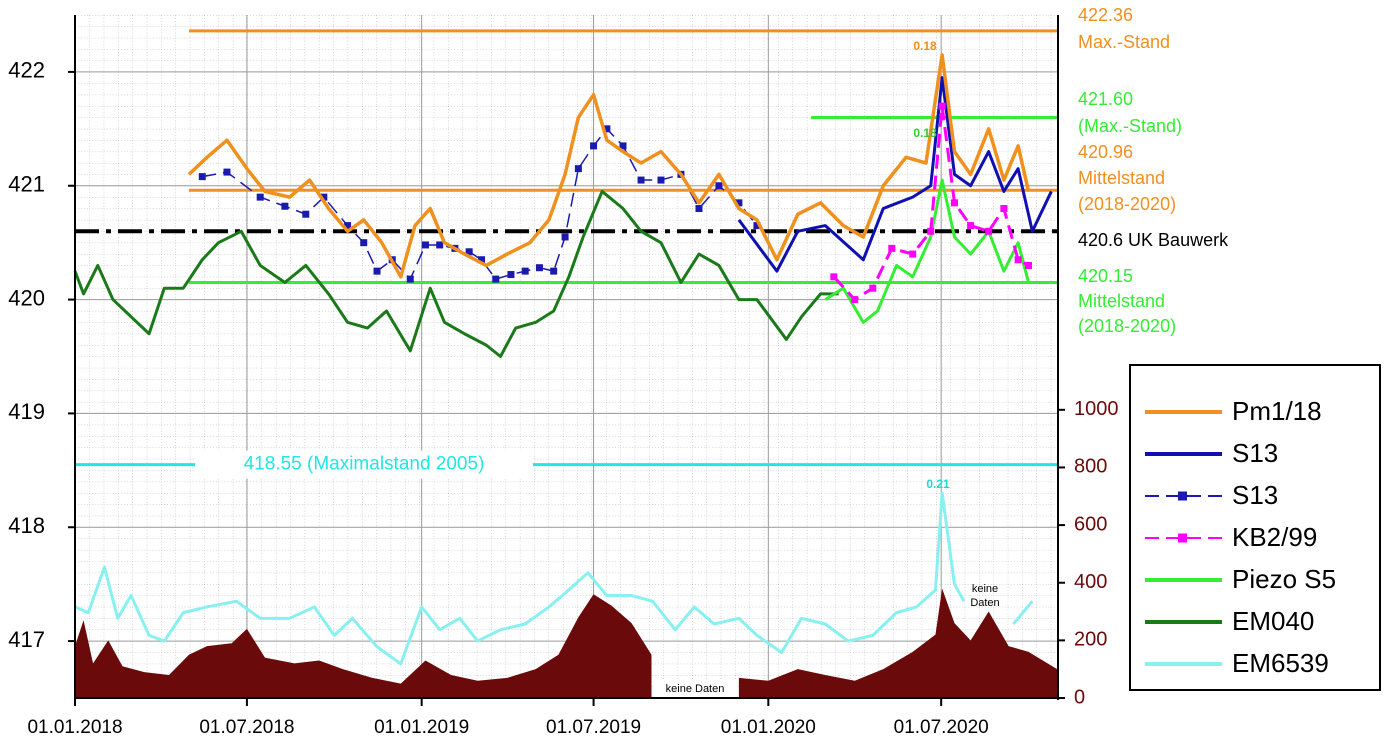 The width and height of the screenshot is (1384, 742). I want to click on x-tick-label: 01.07.2018, so click(246, 727).